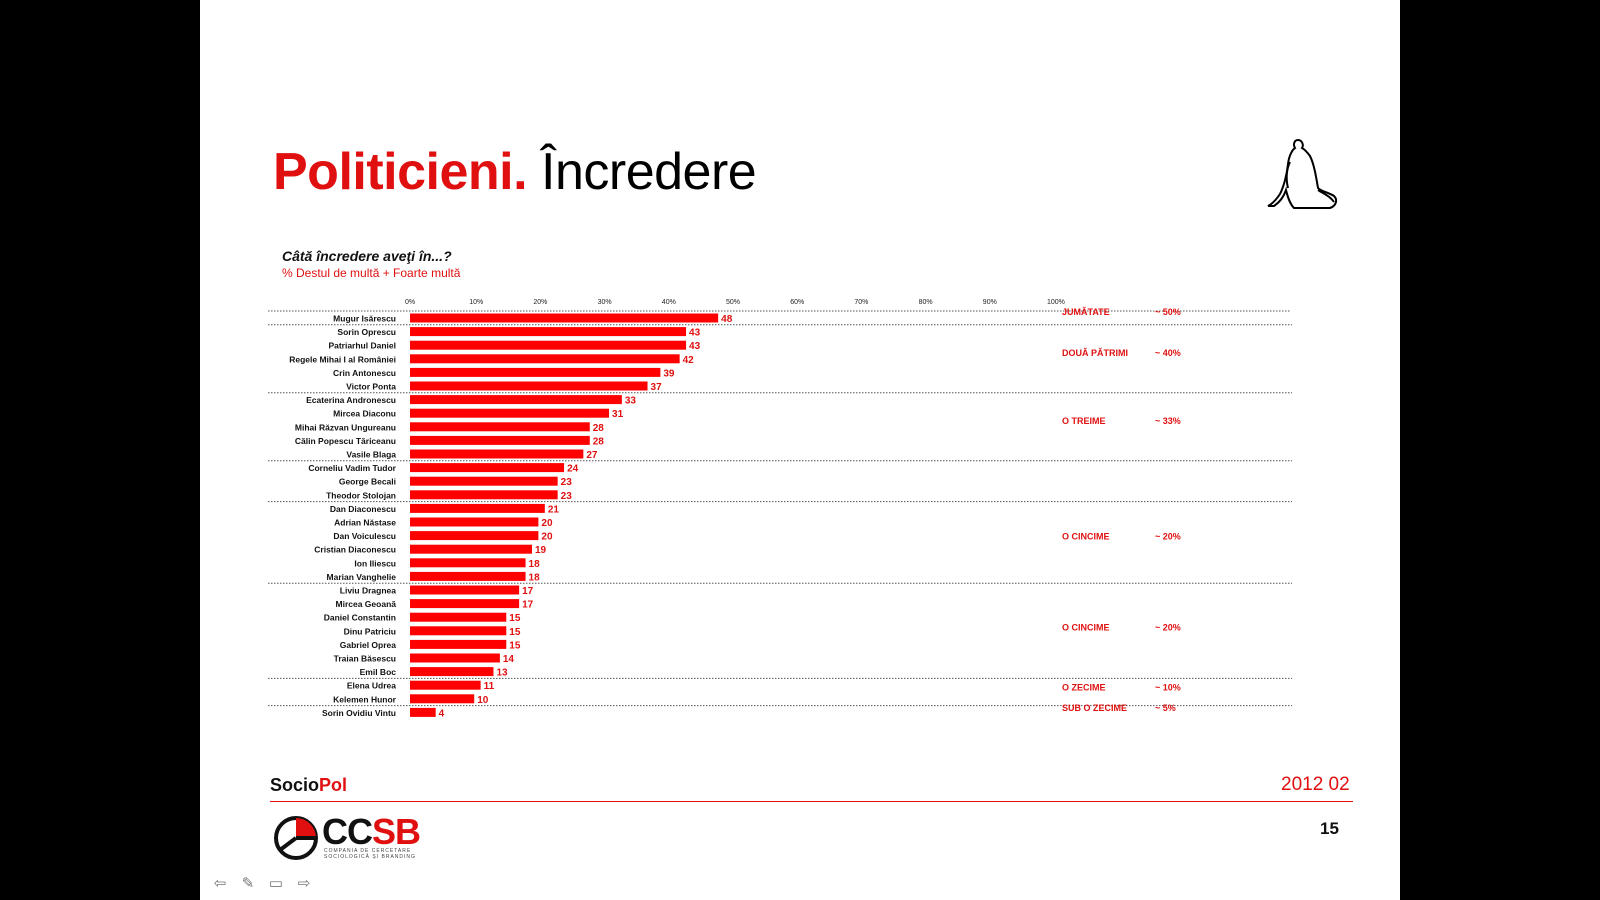 The image size is (1600, 900). I want to click on pen-icon: ✎, so click(248, 883).